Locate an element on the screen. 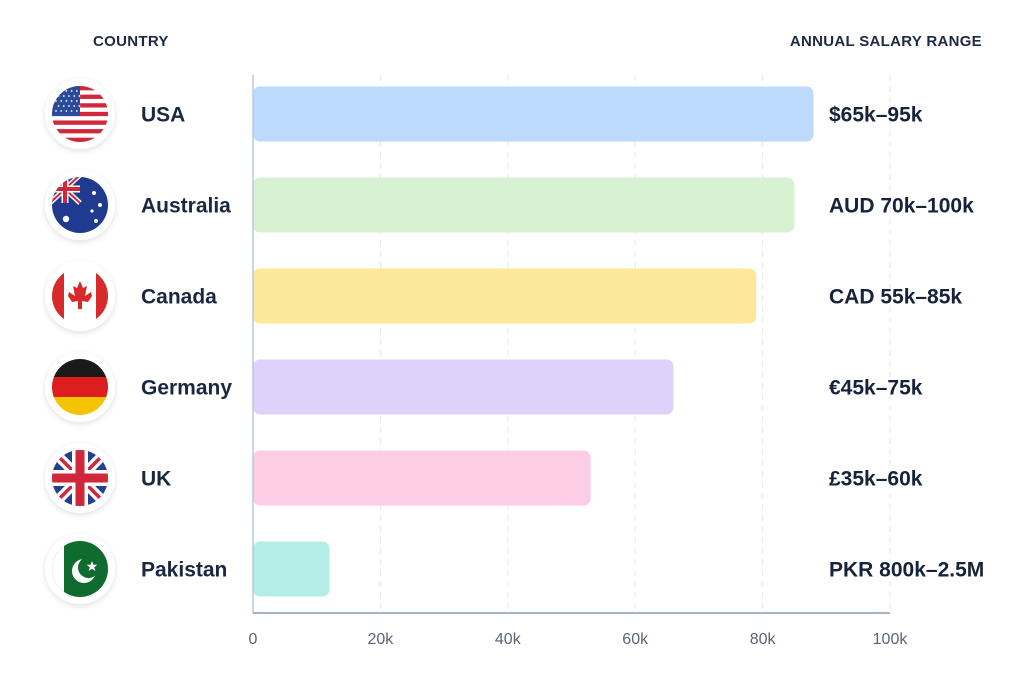 This screenshot has height=683, width=1024. country-label: Germany is located at coordinates (186, 388).